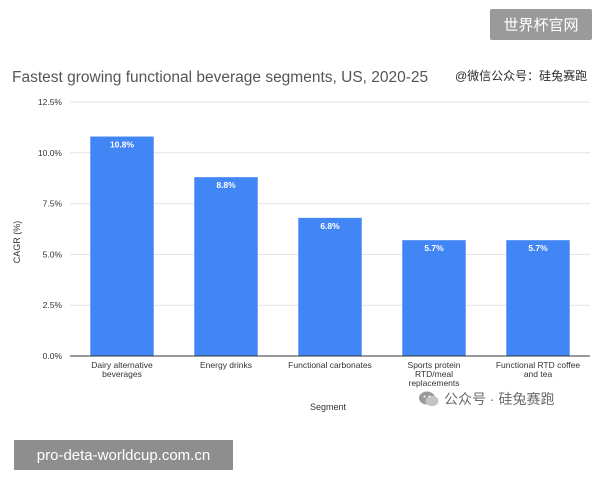 This screenshot has height=480, width=600. Describe the element at coordinates (53, 356) in the screenshot. I see `y-tick-label: 0.0%` at that location.